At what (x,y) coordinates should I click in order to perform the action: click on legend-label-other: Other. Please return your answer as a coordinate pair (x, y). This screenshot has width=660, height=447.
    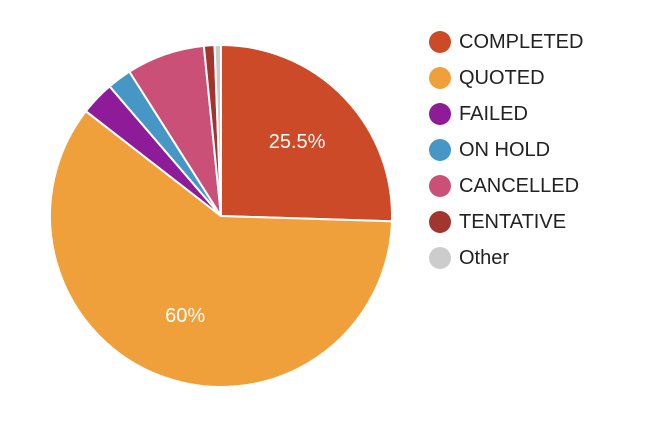
    Looking at the image, I should click on (484, 258).